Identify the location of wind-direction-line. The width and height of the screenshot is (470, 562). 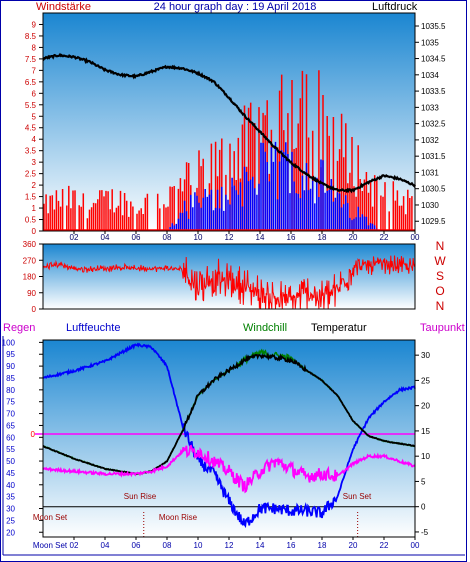
(229, 282).